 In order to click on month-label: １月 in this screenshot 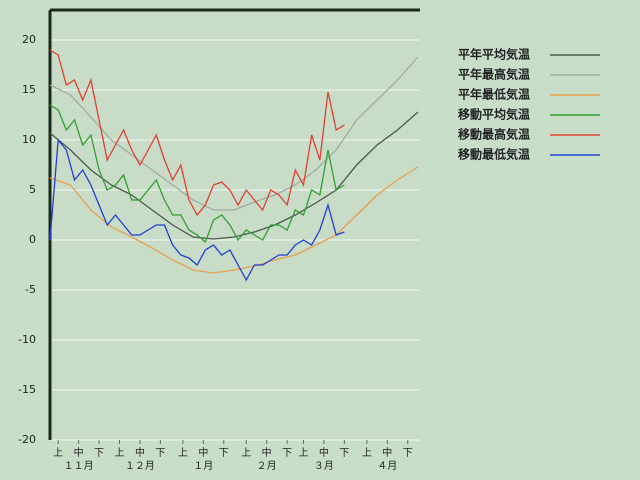, I will do `click(203, 466)`.